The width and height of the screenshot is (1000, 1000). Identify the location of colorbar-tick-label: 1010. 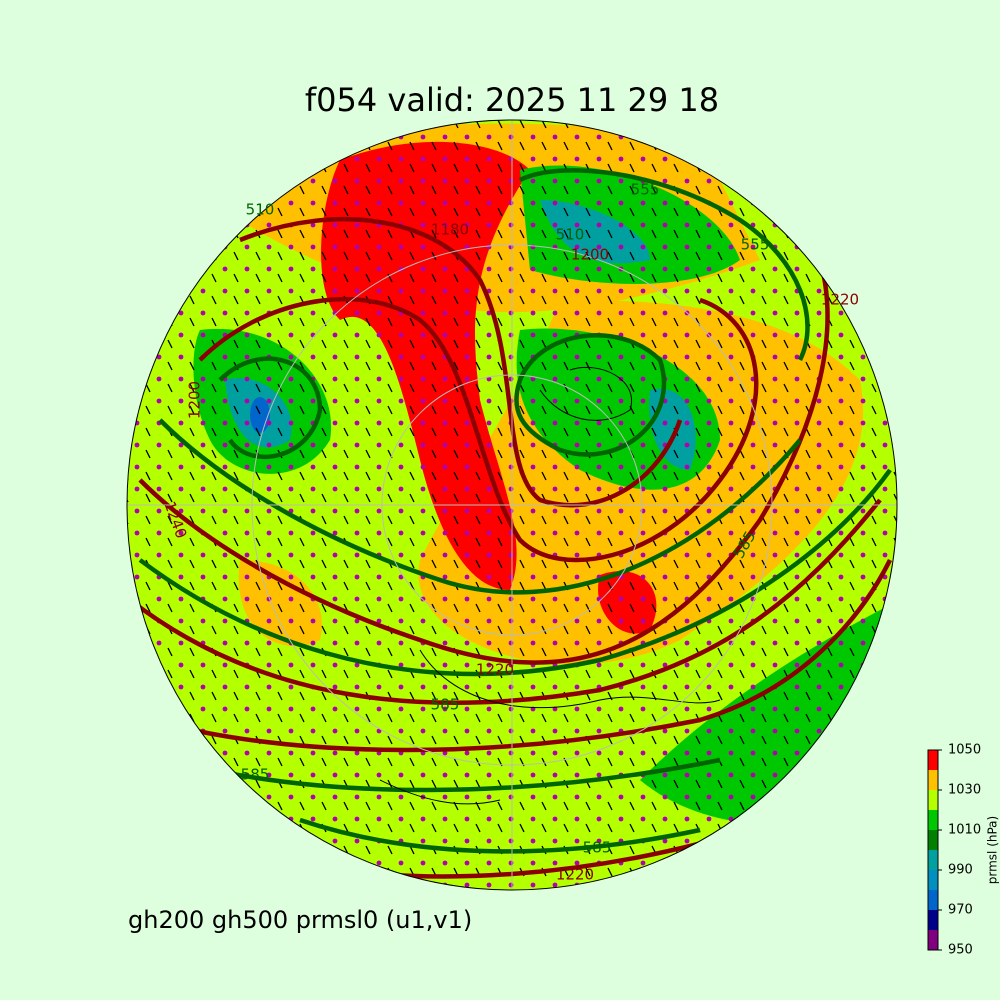
(964, 830).